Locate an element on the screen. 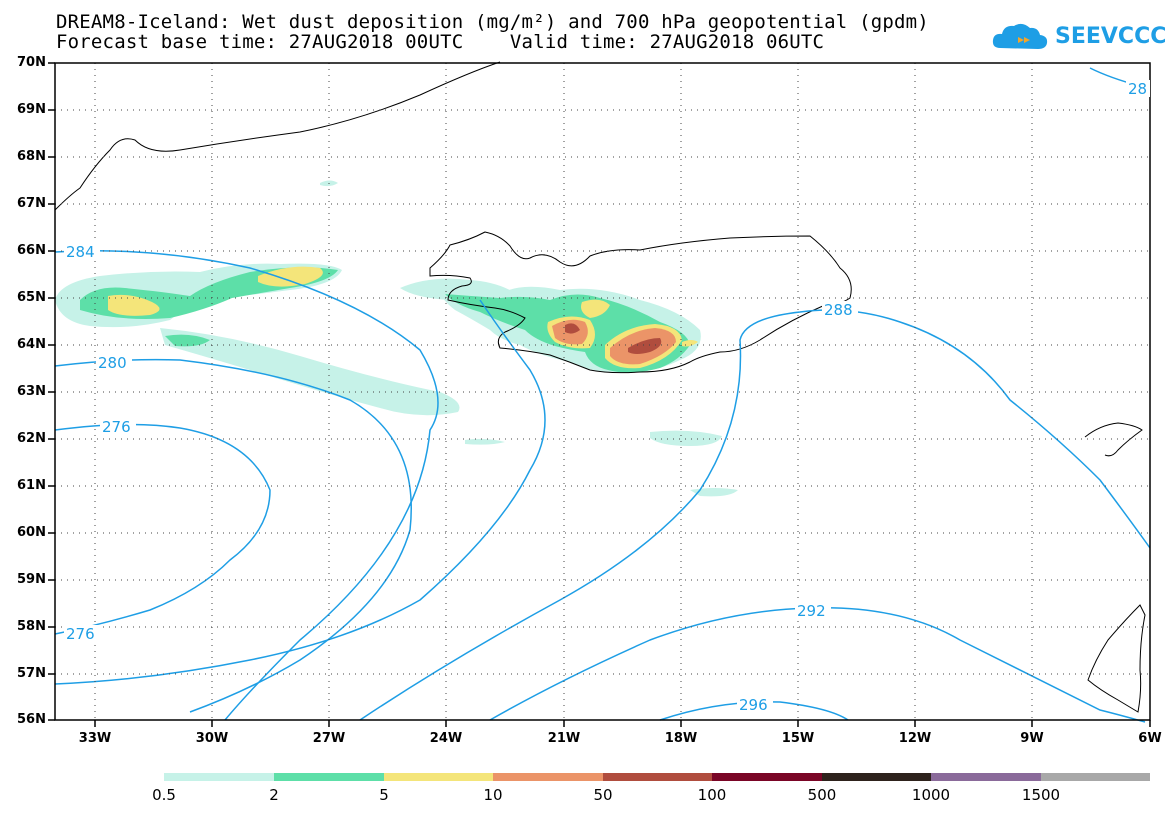 This screenshot has width=1175, height=815. lat-label: 64N is located at coordinates (31, 344).